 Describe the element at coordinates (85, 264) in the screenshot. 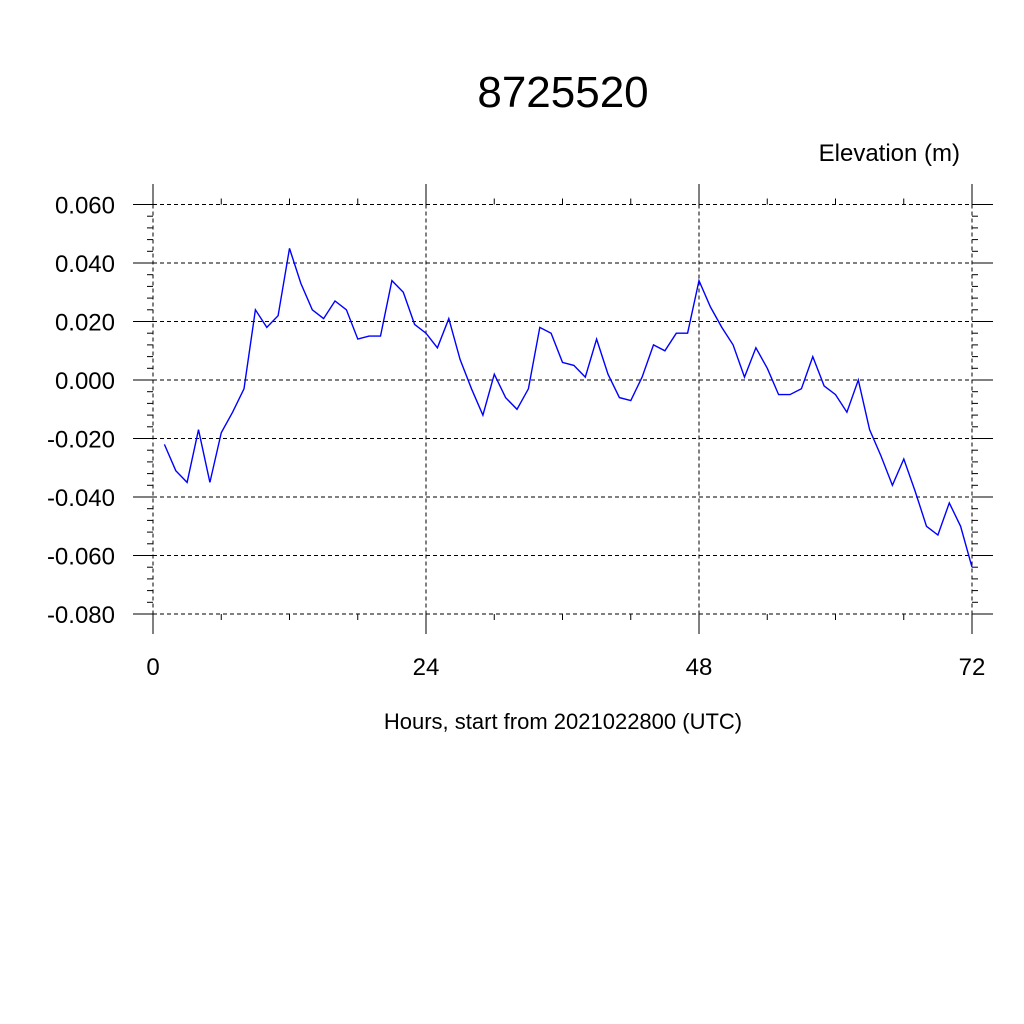

I see `y-tick-label: 0.040` at that location.